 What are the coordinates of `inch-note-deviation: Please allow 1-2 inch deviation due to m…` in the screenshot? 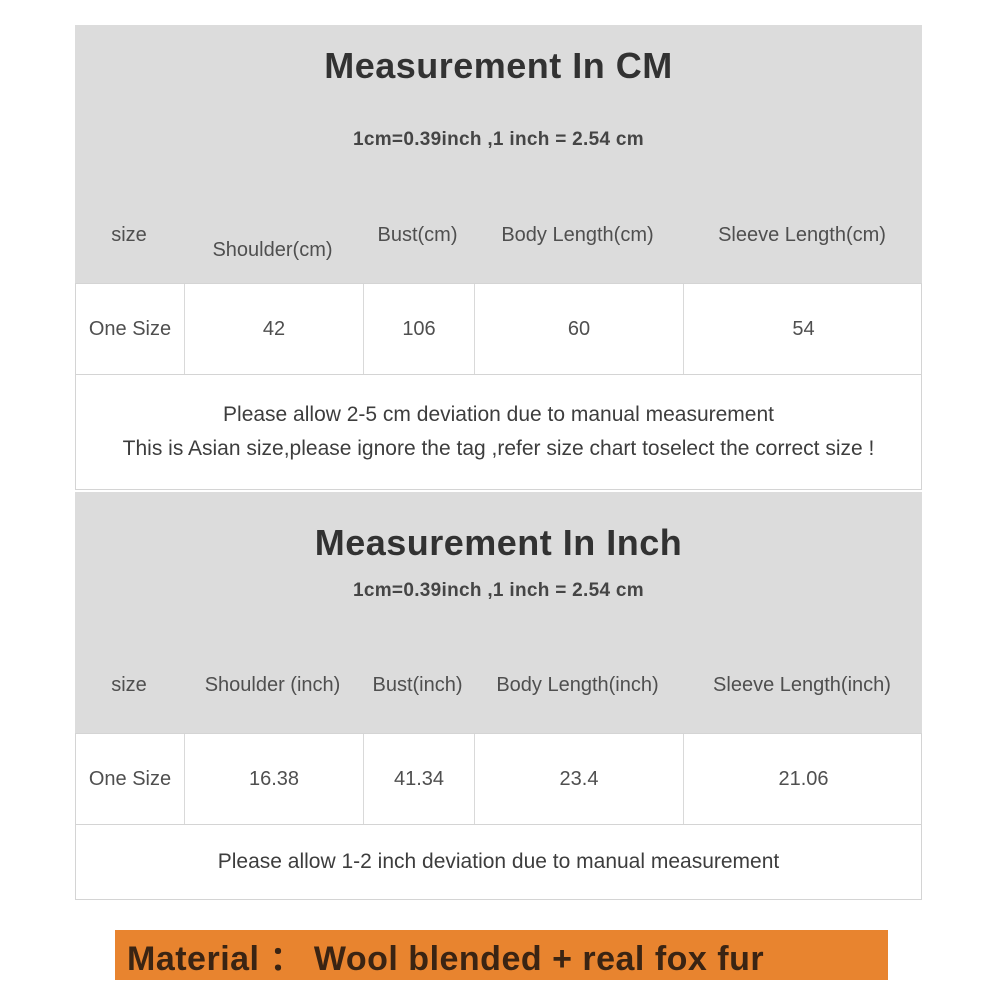 It's located at (498, 861).